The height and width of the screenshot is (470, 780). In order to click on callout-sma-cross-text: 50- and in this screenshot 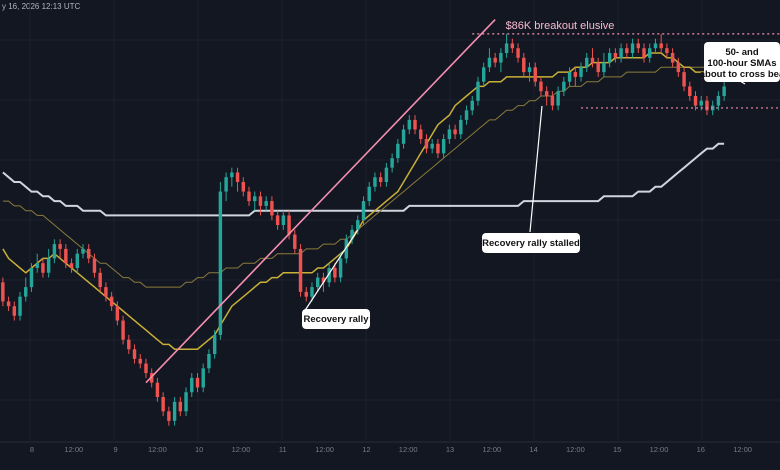, I will do `click(741, 52)`.